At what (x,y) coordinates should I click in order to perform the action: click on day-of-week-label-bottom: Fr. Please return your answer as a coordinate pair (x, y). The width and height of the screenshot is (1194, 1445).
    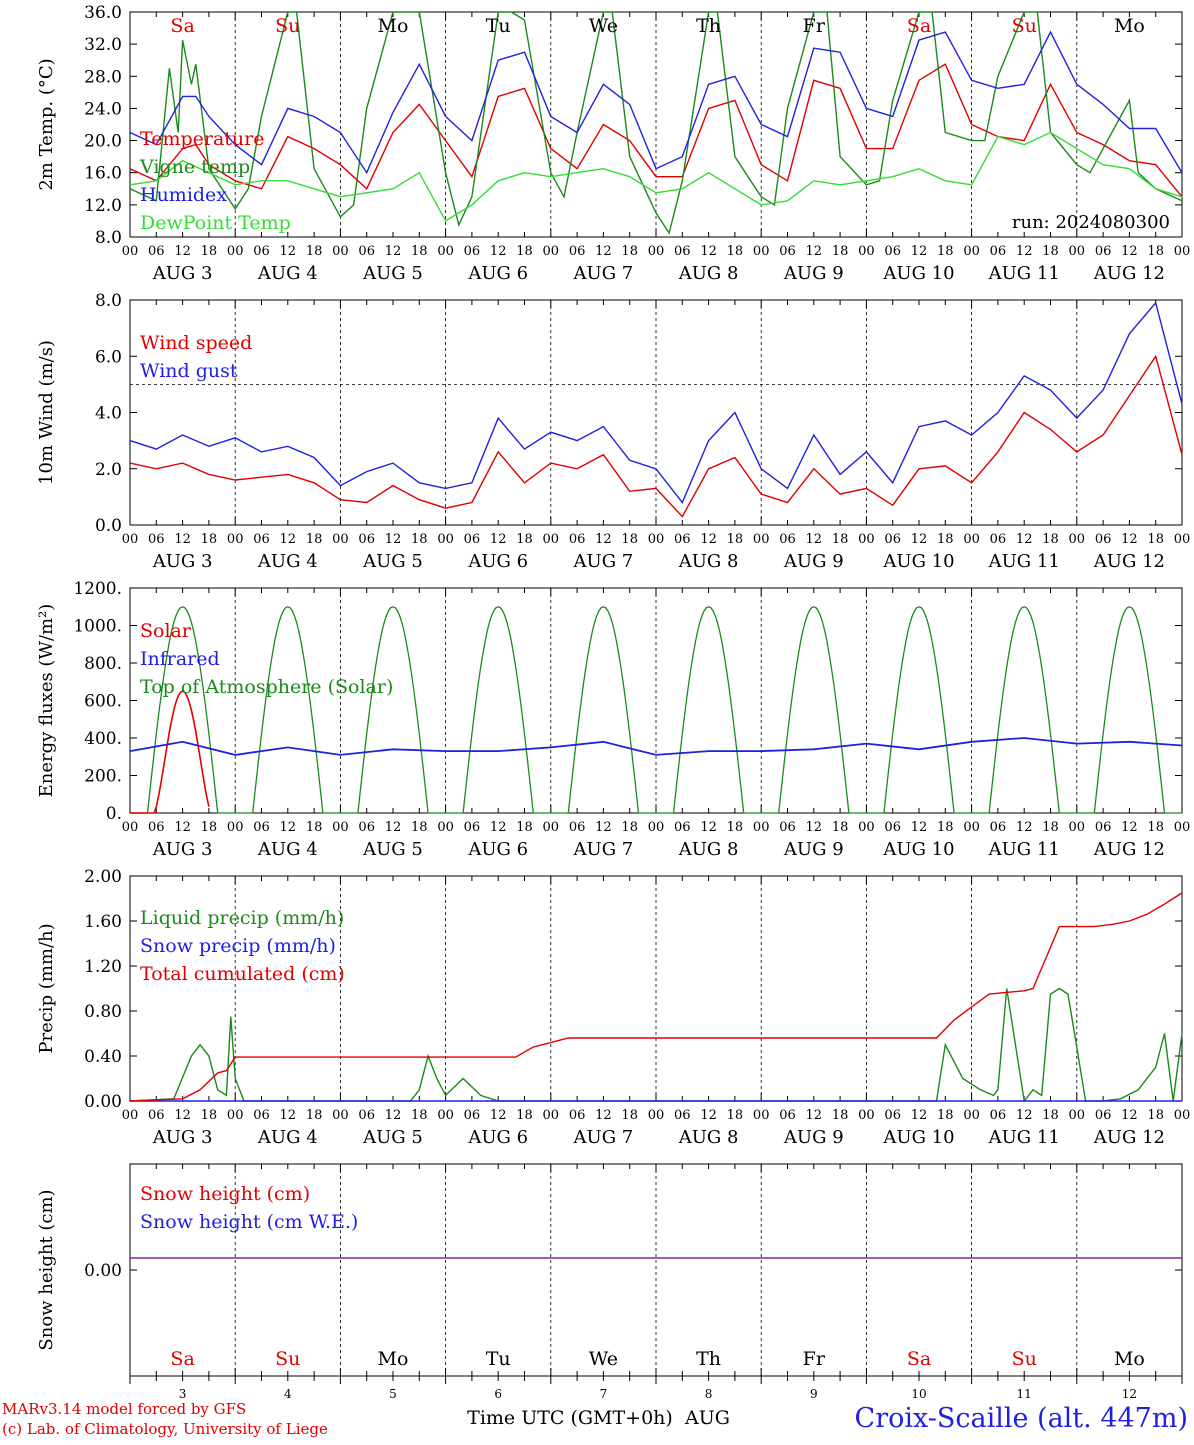
    Looking at the image, I should click on (814, 1359).